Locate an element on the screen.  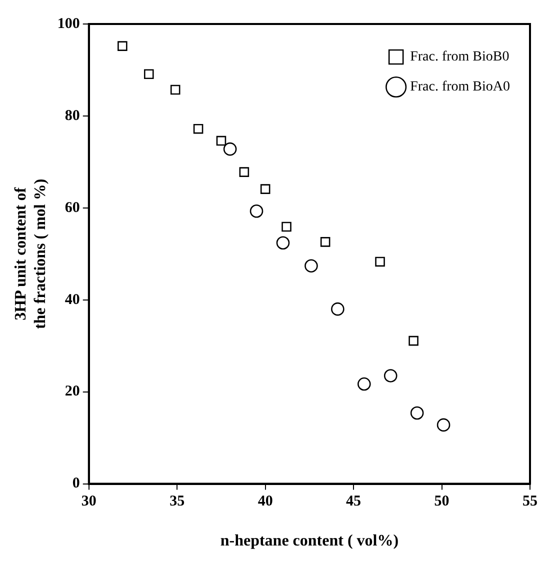
y-tick-label: 60 is located at coordinates (72, 208).